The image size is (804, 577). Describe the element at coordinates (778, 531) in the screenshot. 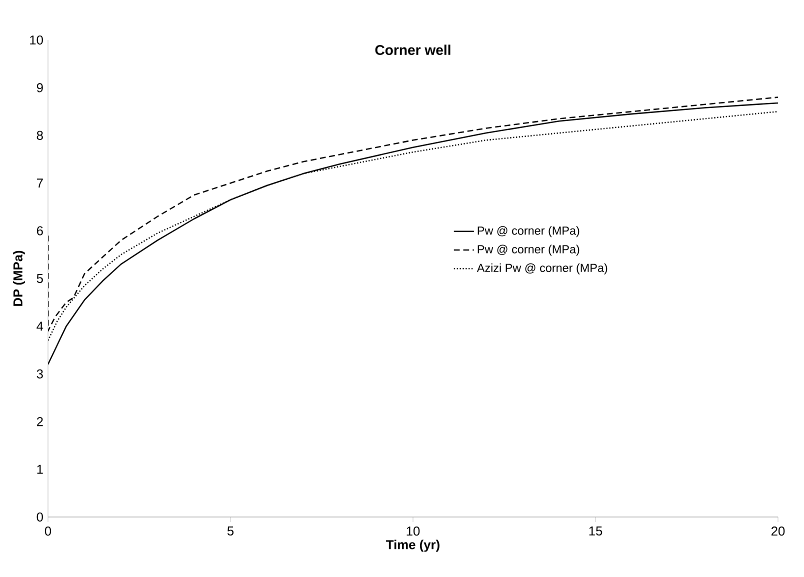

I see `x-tick-label: 20` at that location.